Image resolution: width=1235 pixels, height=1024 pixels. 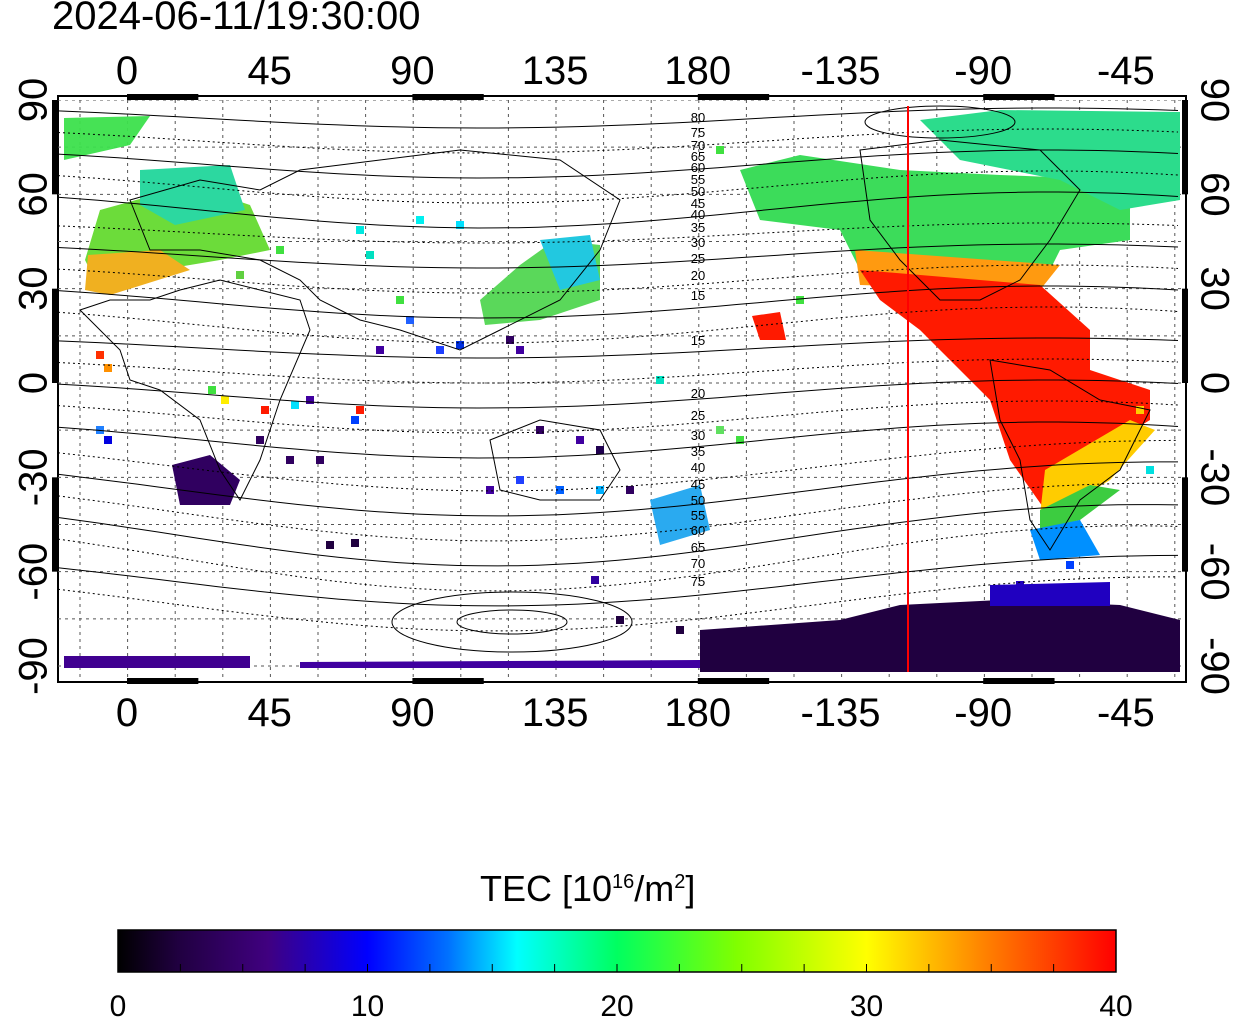 What do you see at coordinates (698, 275) in the screenshot?
I see `contour-label: 20` at bounding box center [698, 275].